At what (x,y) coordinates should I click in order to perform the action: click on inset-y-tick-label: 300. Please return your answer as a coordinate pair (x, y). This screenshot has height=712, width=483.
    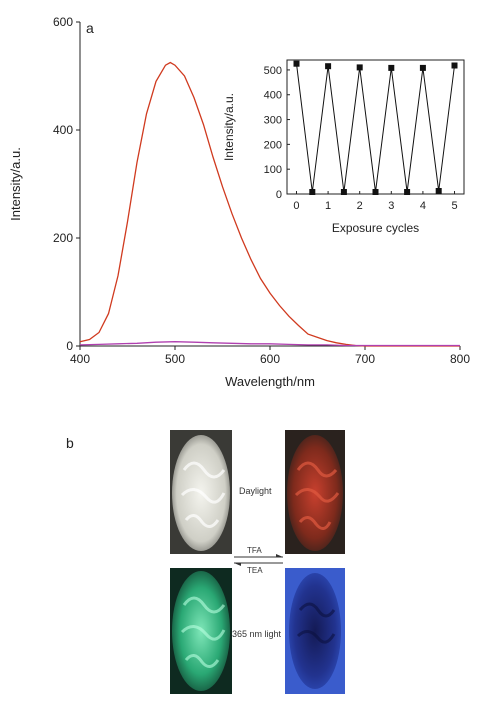
    Looking at the image, I should click on (273, 121).